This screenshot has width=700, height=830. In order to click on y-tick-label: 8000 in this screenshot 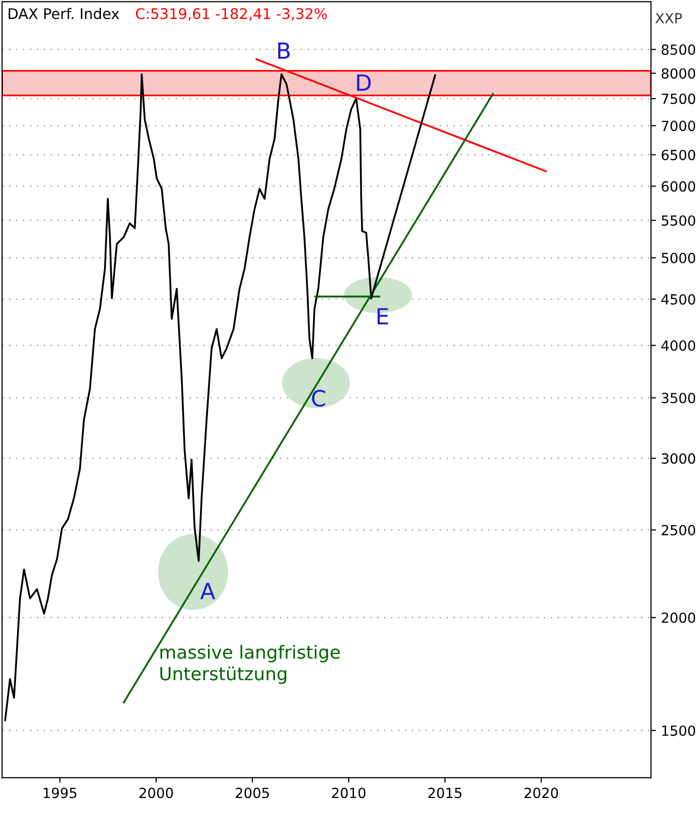, I will do `click(679, 73)`.